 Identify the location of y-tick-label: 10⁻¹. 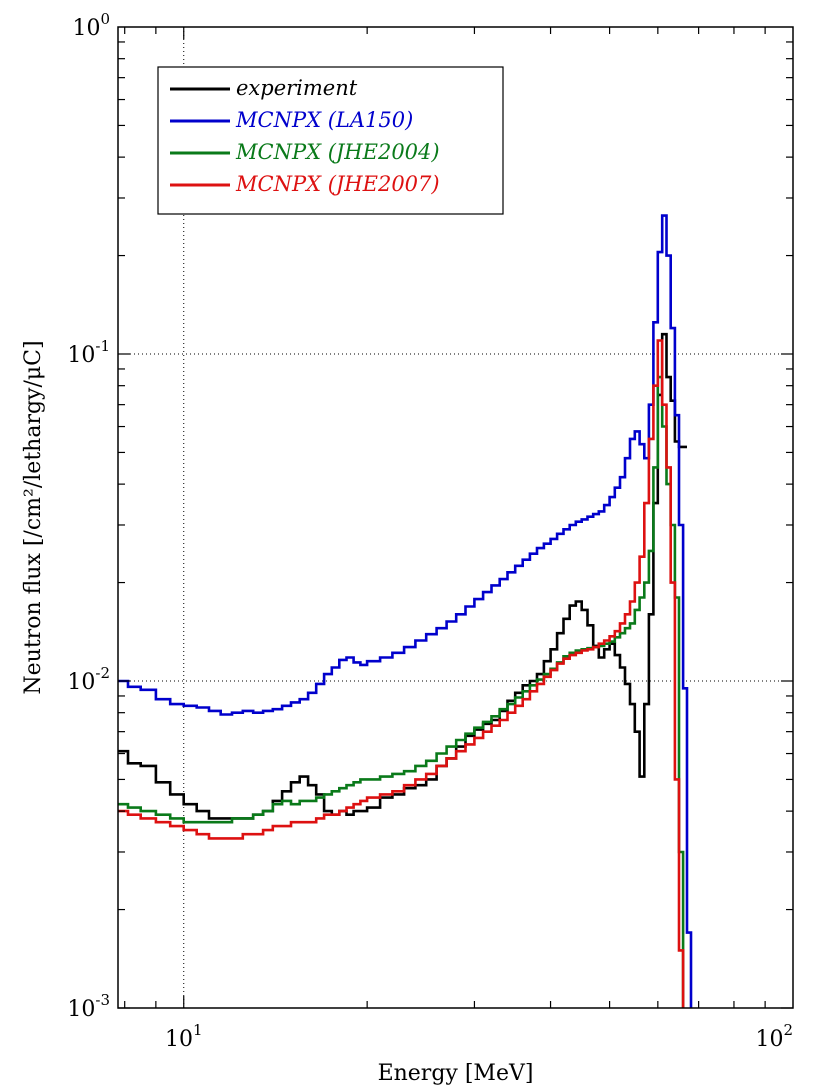
(88, 352).